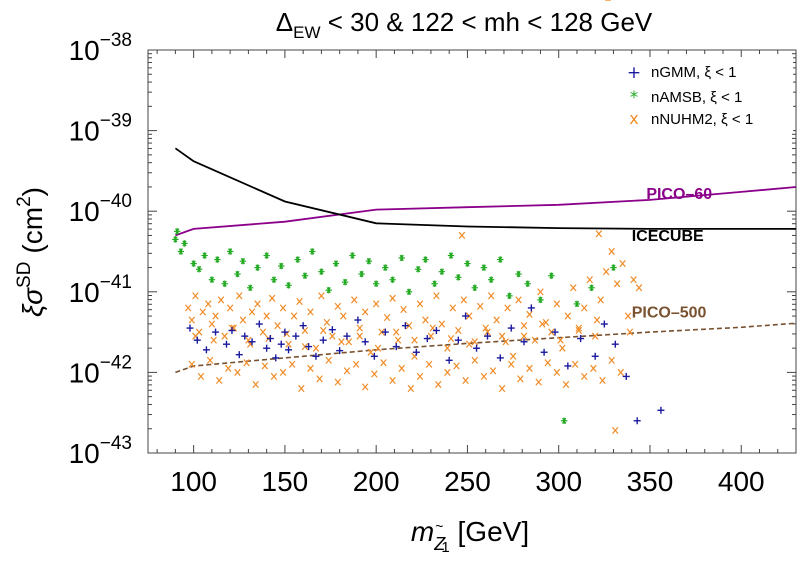 This screenshot has height=561, width=800. What do you see at coordinates (100, 48) in the screenshot?
I see `y-tick-label: 10−38` at bounding box center [100, 48].